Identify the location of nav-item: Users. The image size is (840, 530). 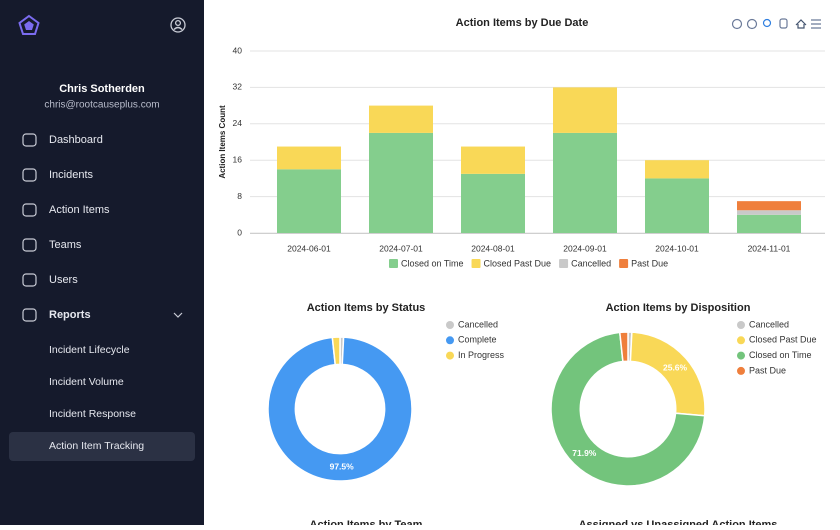
(63, 280).